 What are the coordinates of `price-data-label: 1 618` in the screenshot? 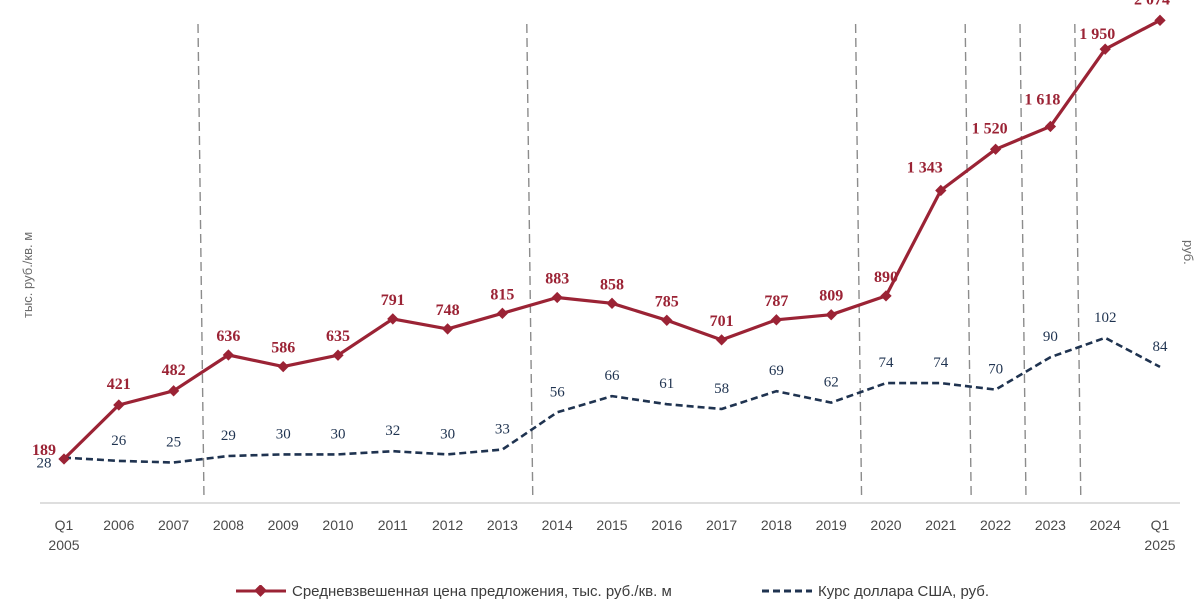 It's located at (1042, 99).